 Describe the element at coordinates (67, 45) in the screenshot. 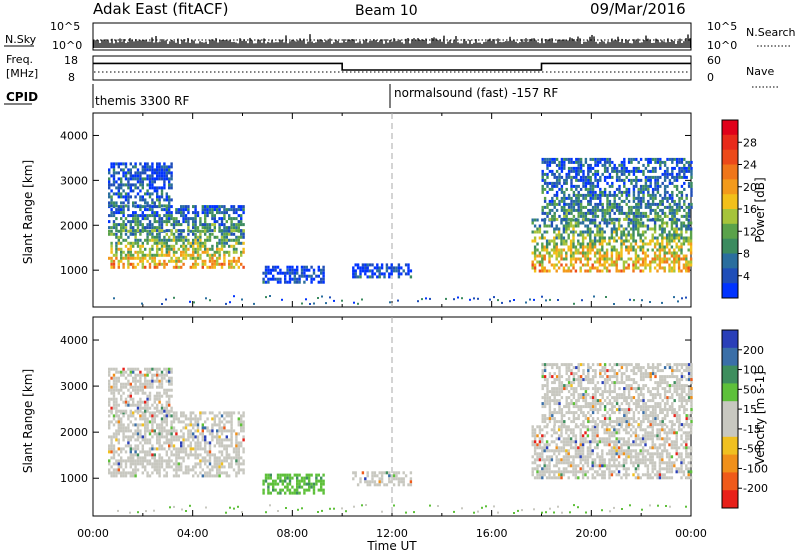

I see `sky-left-tick-bottom: 10^0` at that location.